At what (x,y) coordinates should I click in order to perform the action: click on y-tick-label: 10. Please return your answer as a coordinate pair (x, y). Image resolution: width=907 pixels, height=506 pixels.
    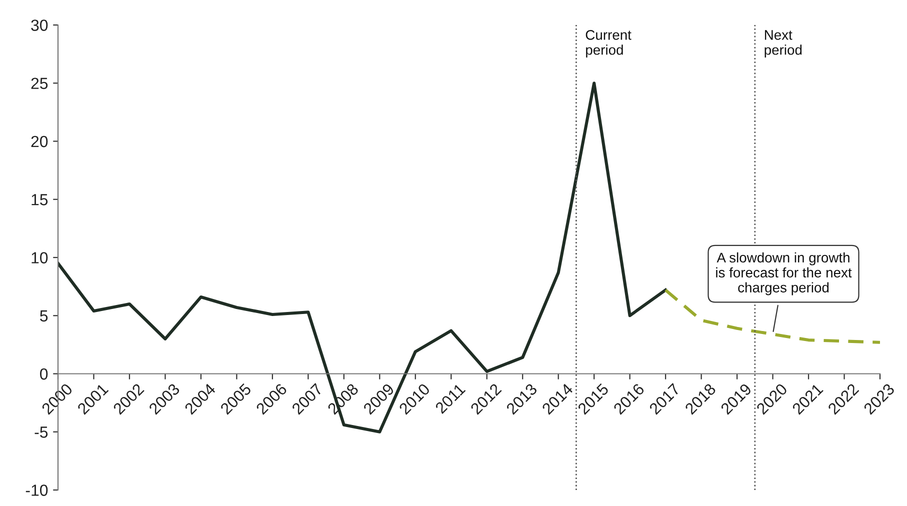
    Looking at the image, I should click on (40, 258).